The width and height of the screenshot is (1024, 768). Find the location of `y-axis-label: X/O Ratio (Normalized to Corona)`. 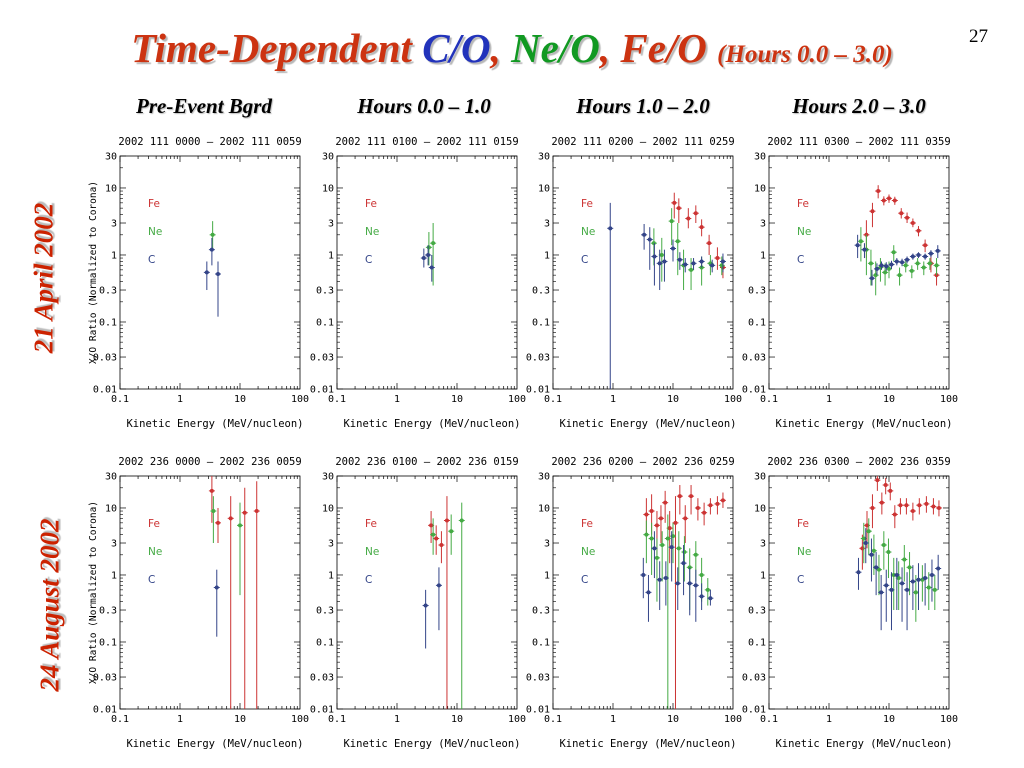

y-axis-label: X/O Ratio (Normalized to Corona) is located at coordinates (93, 592).